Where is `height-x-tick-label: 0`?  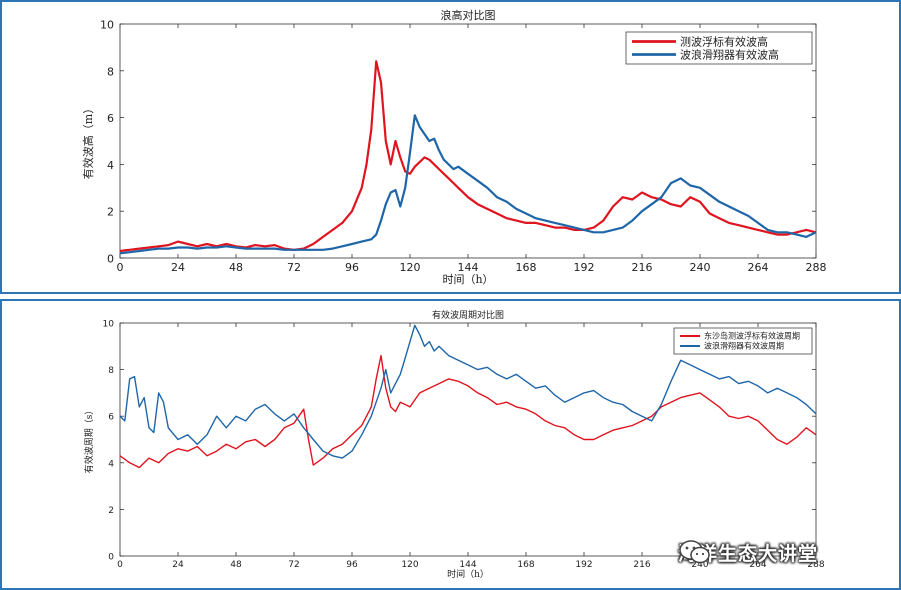
height-x-tick-label: 0 is located at coordinates (120, 267).